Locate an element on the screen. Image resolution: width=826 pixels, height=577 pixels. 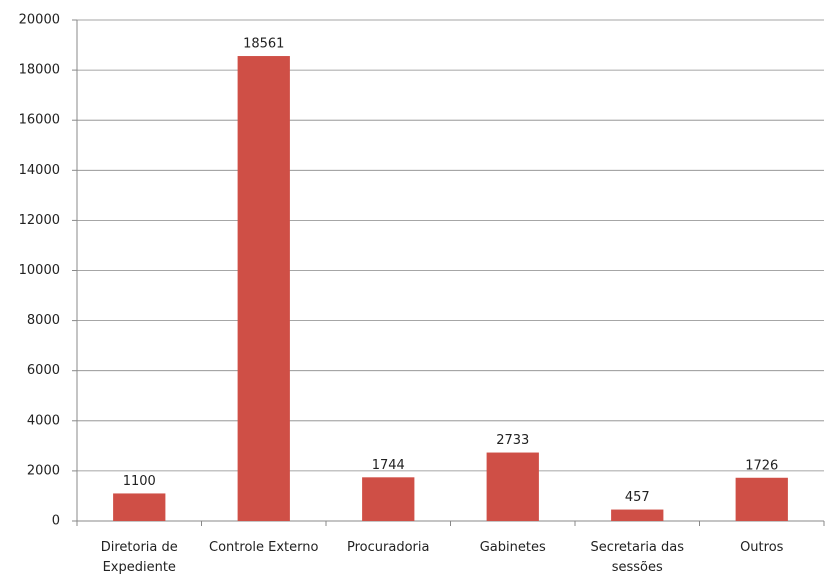
x-tick-label: Procuradoria is located at coordinates (388, 547).